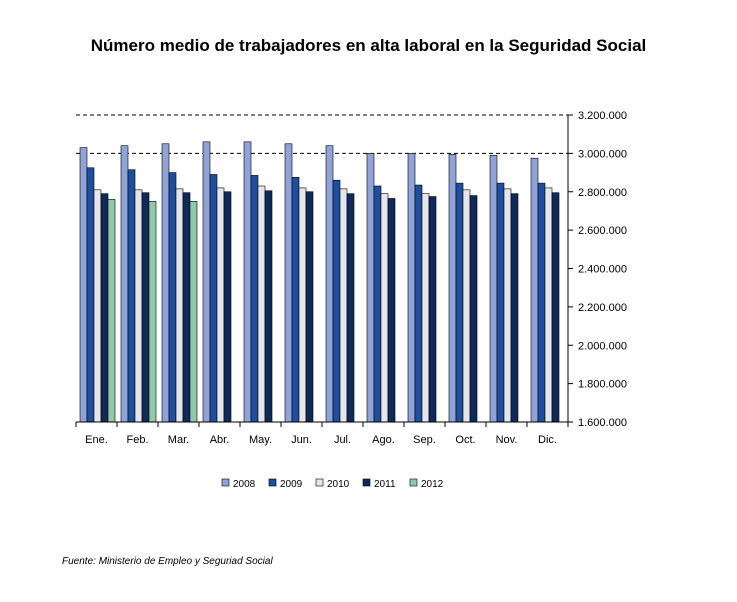  Describe the element at coordinates (424, 440) in the screenshot. I see `x-tick-label: Sep.` at that location.